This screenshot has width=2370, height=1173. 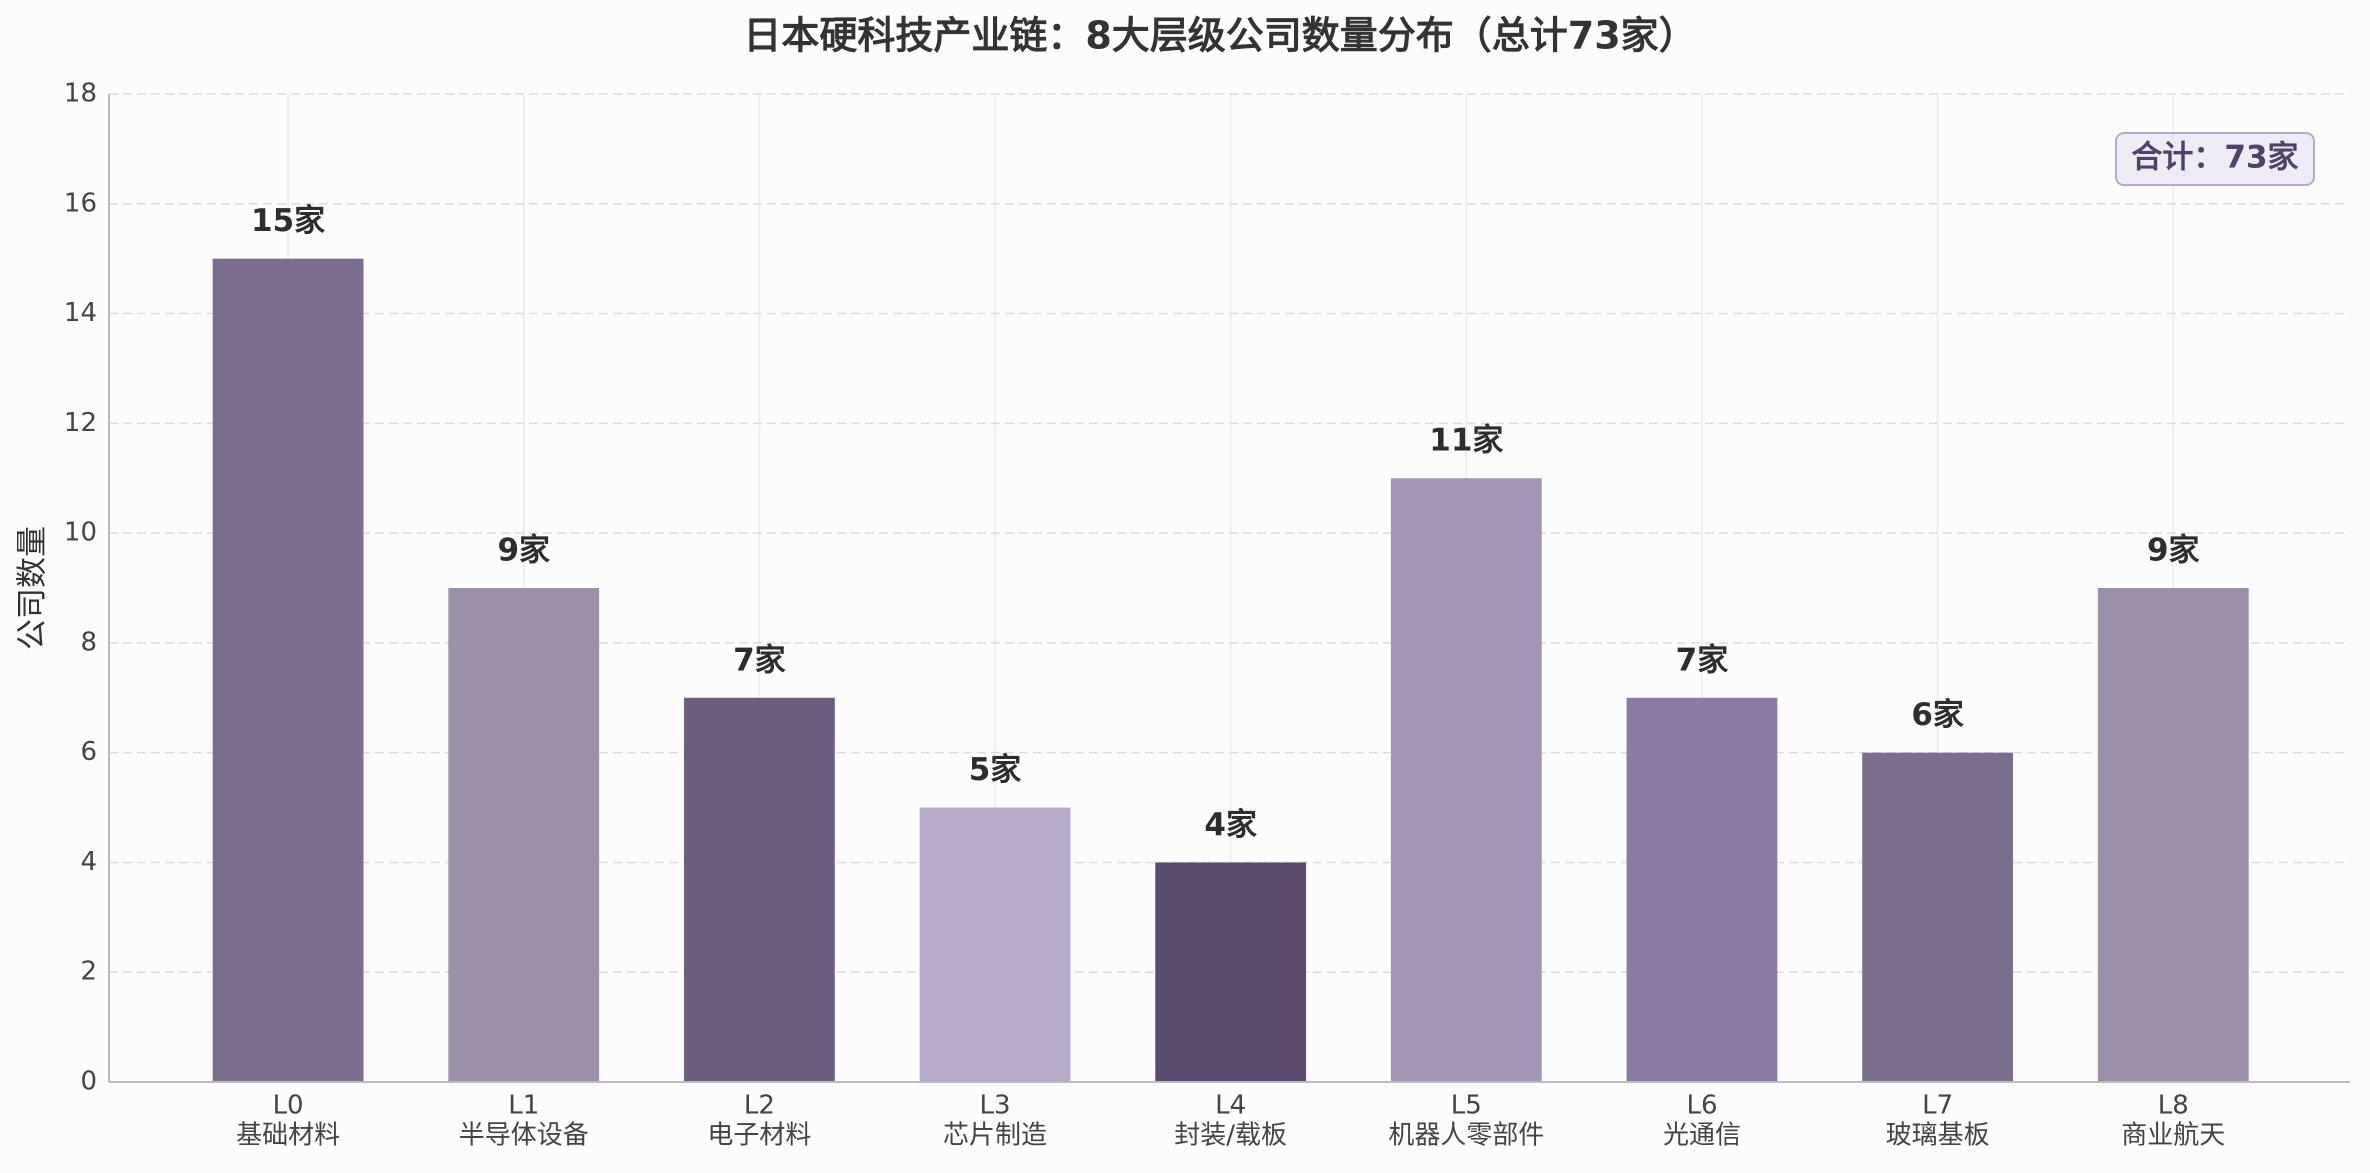 I want to click on x-tick-sublabel: 封装/载板, so click(x=1230, y=1136).